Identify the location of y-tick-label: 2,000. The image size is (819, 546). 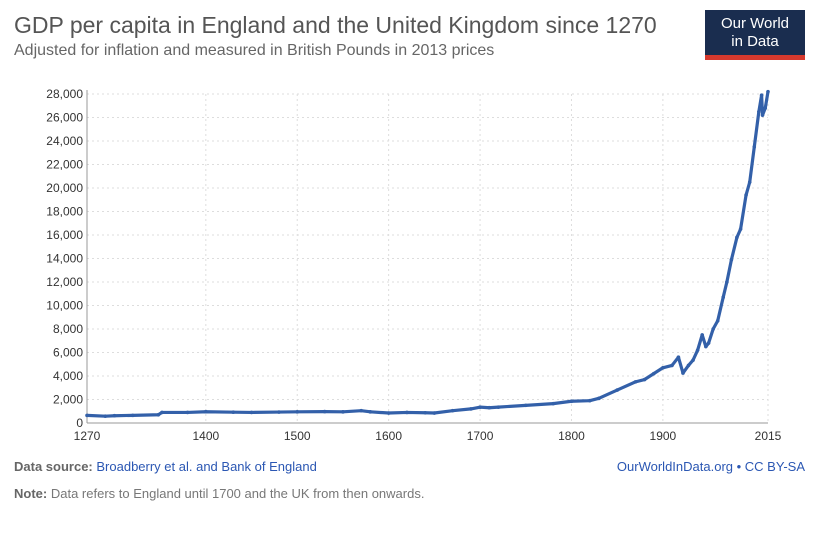
(68, 400).